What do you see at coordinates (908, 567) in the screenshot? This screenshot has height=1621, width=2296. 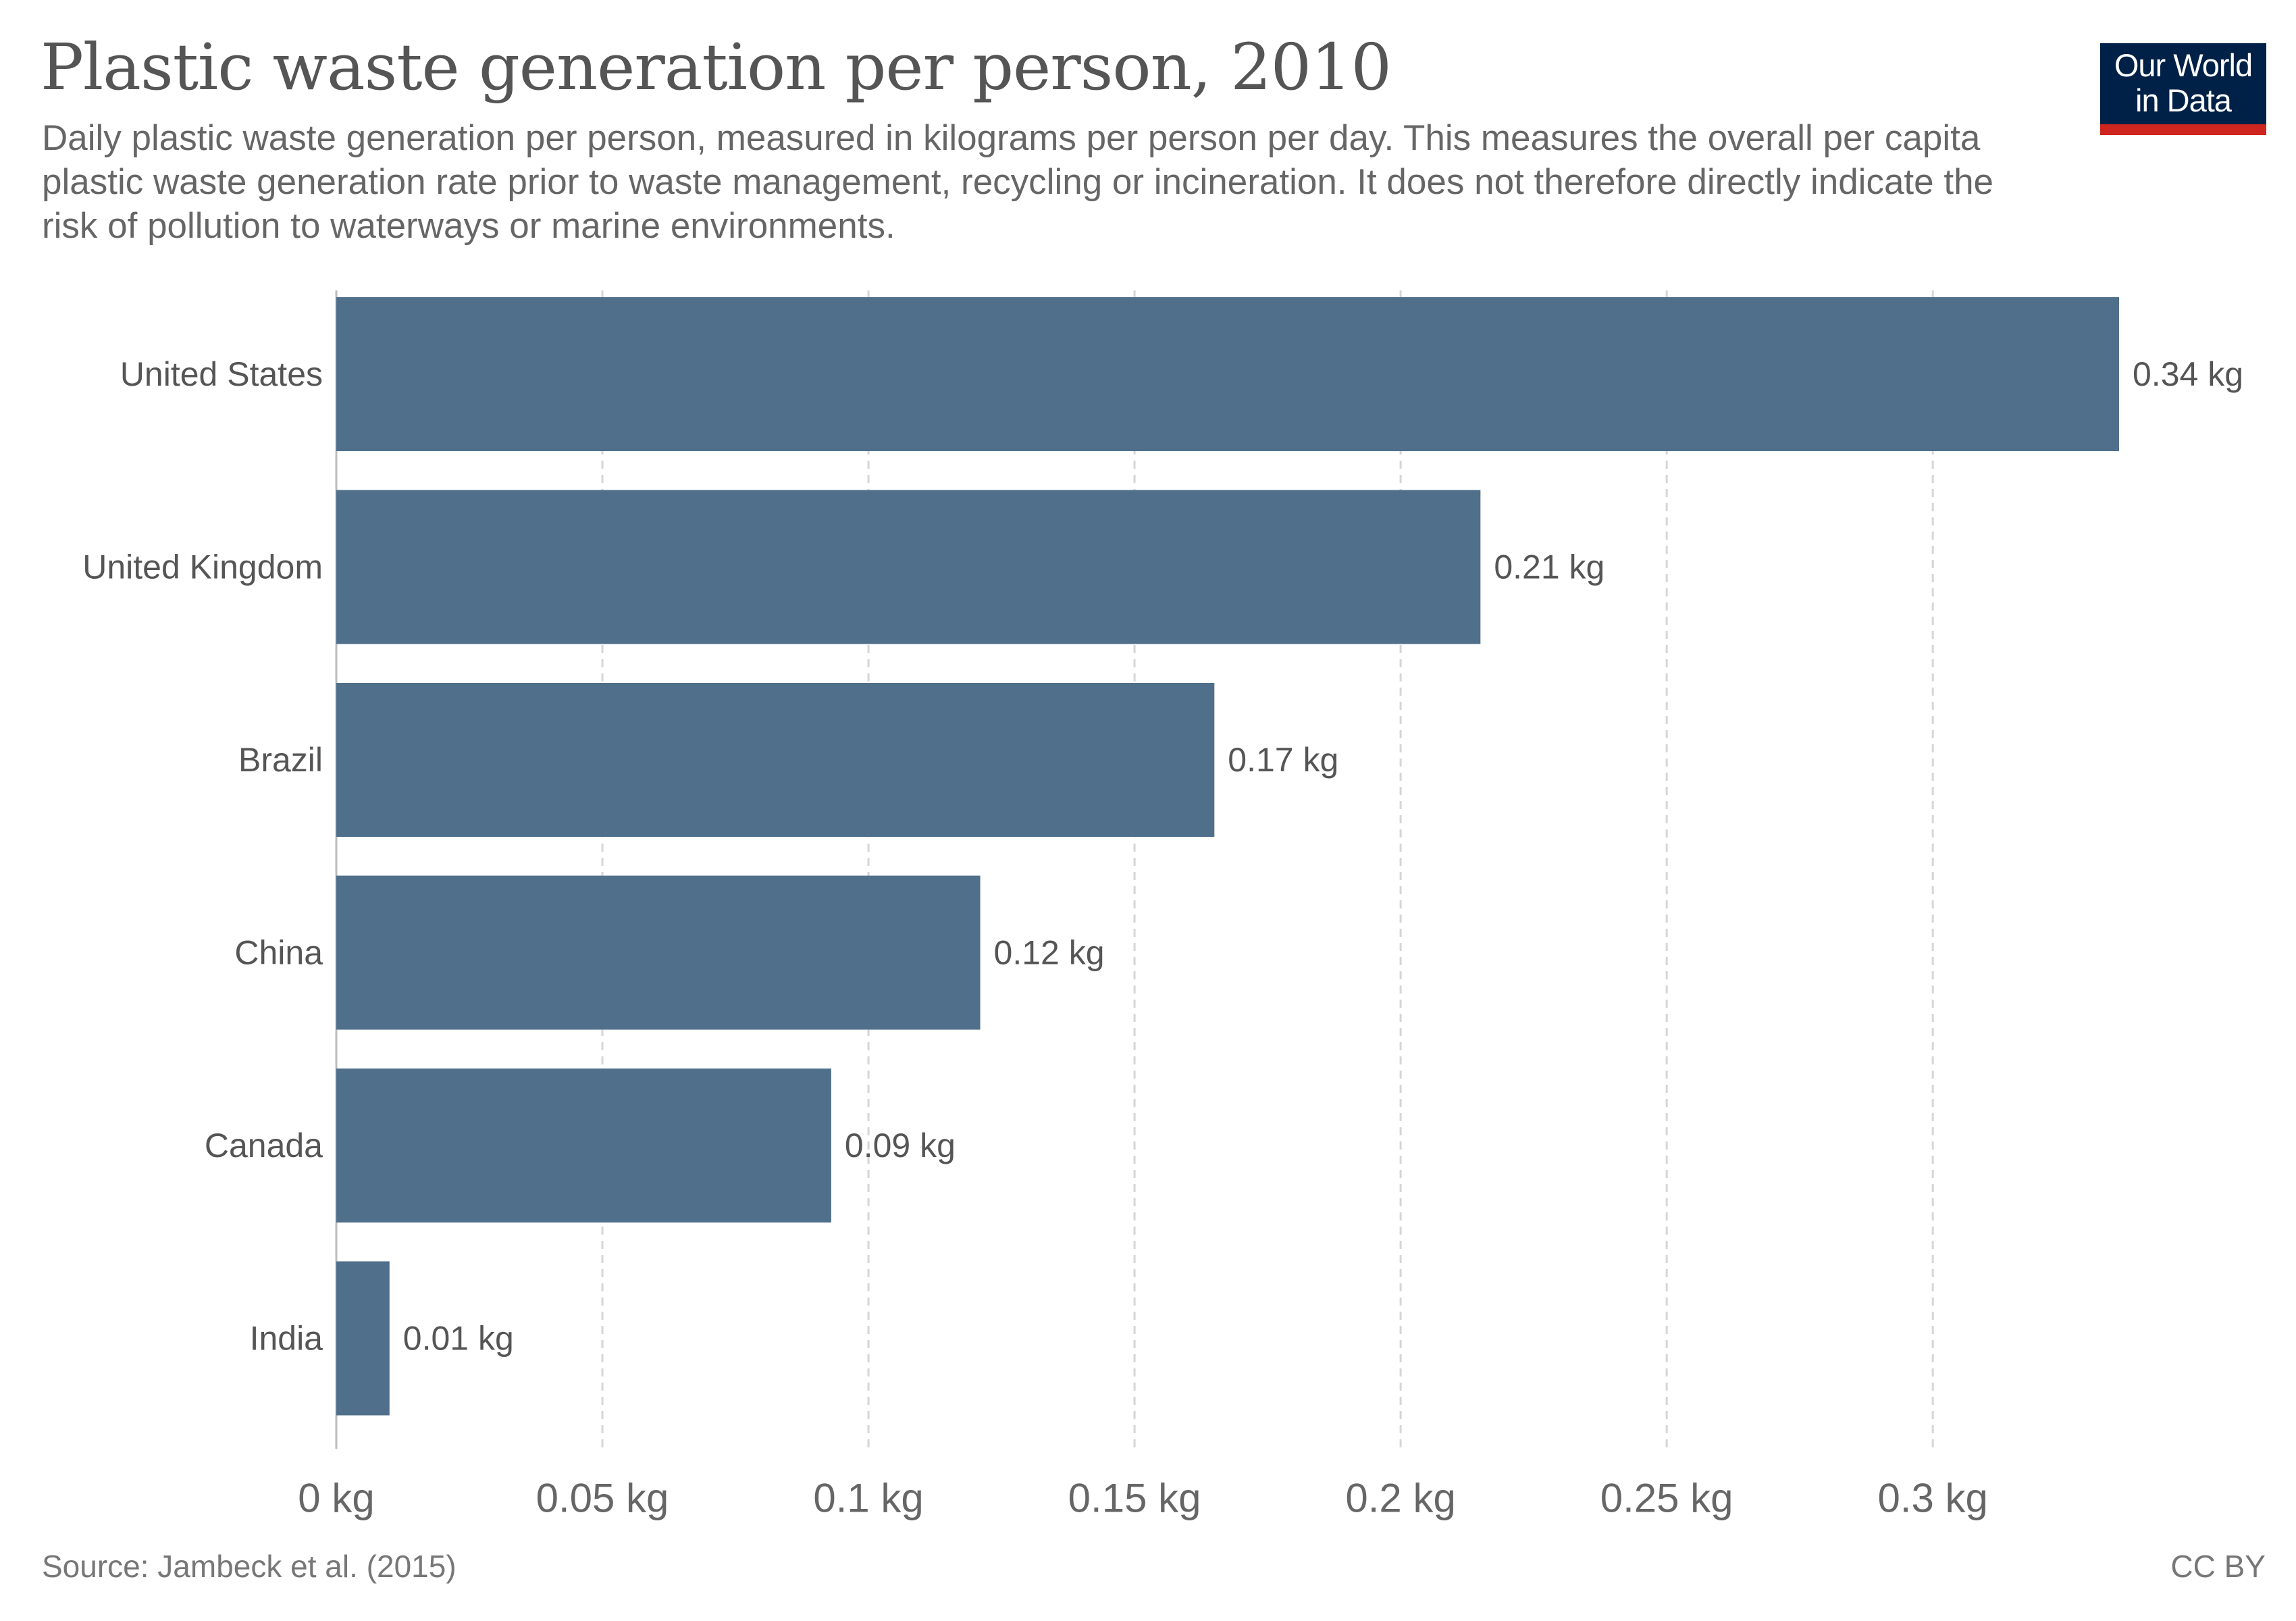 I see `bar-united-kingdom` at bounding box center [908, 567].